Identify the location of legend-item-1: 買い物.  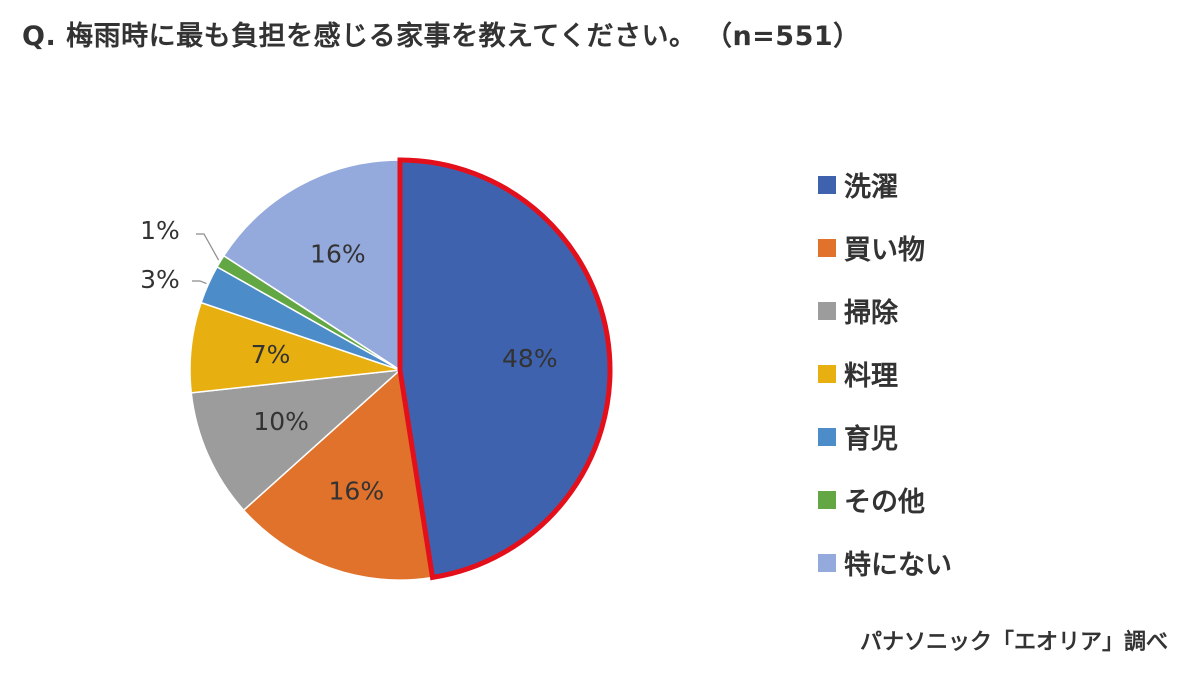
(885, 247).